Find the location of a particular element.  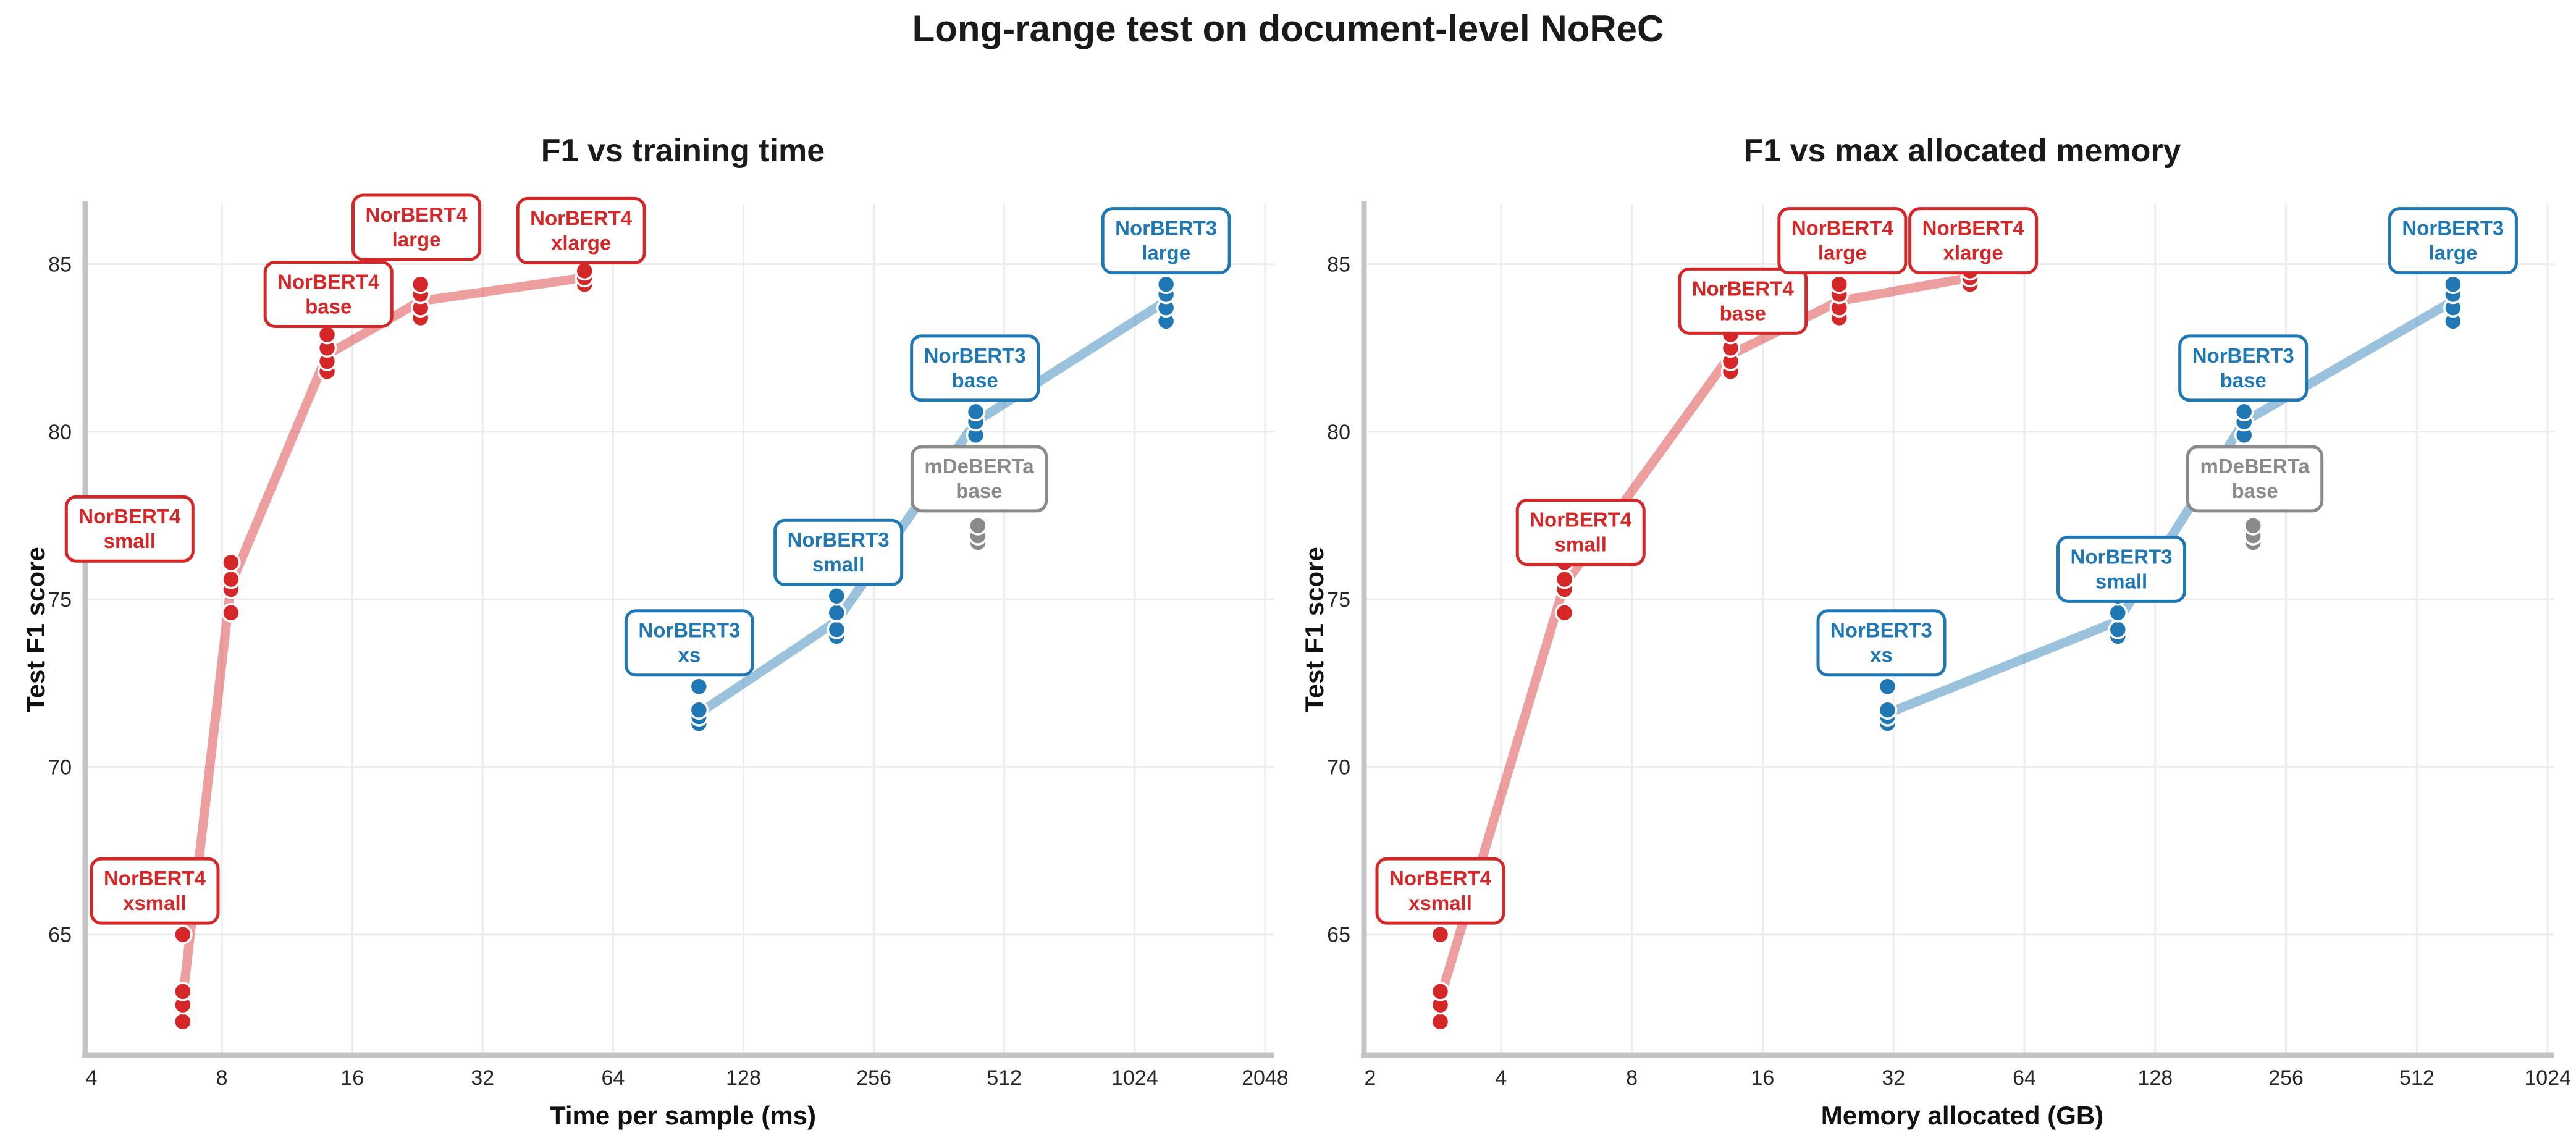

right-panel-title: F1 vs max allocated memory is located at coordinates (1962, 151).